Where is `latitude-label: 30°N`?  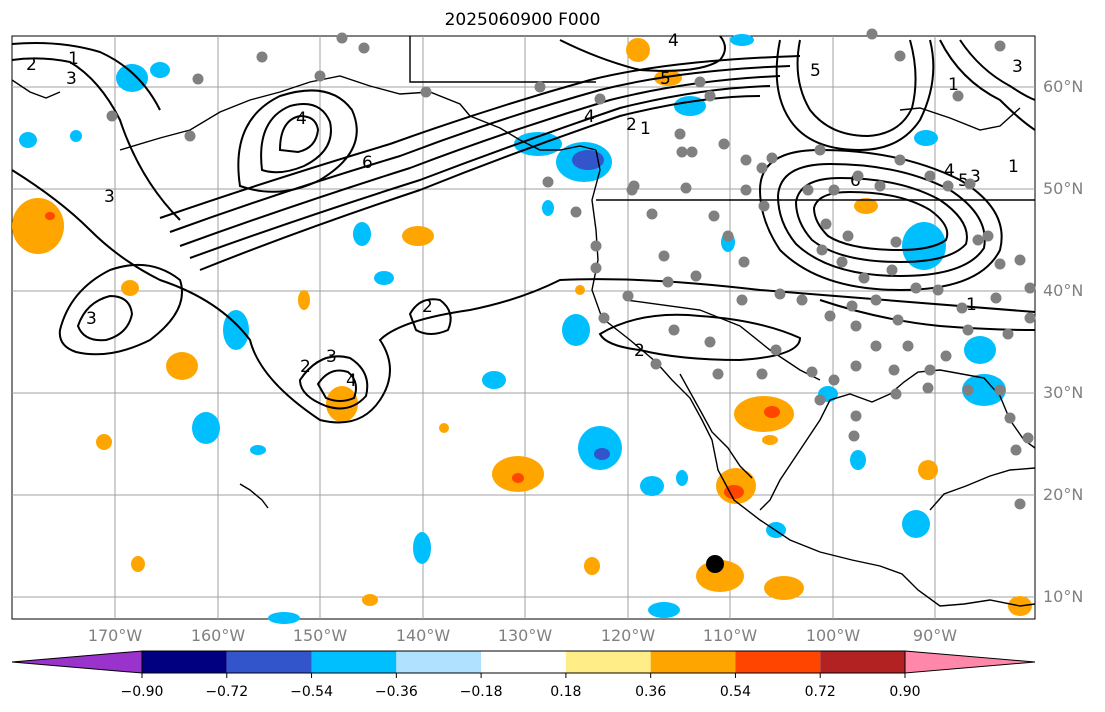 latitude-label: 30°N is located at coordinates (1063, 392).